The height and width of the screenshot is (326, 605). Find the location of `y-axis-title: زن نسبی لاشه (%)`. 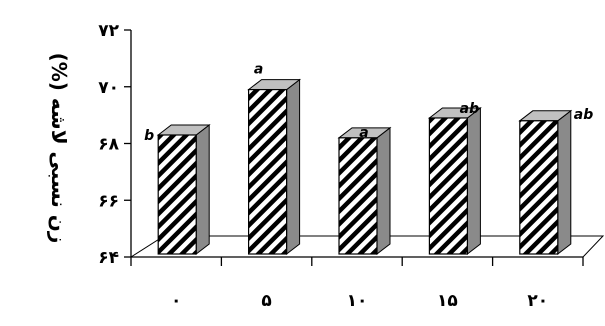

y-axis-title: زن نسبی لاشه (%) is located at coordinates (59, 148).